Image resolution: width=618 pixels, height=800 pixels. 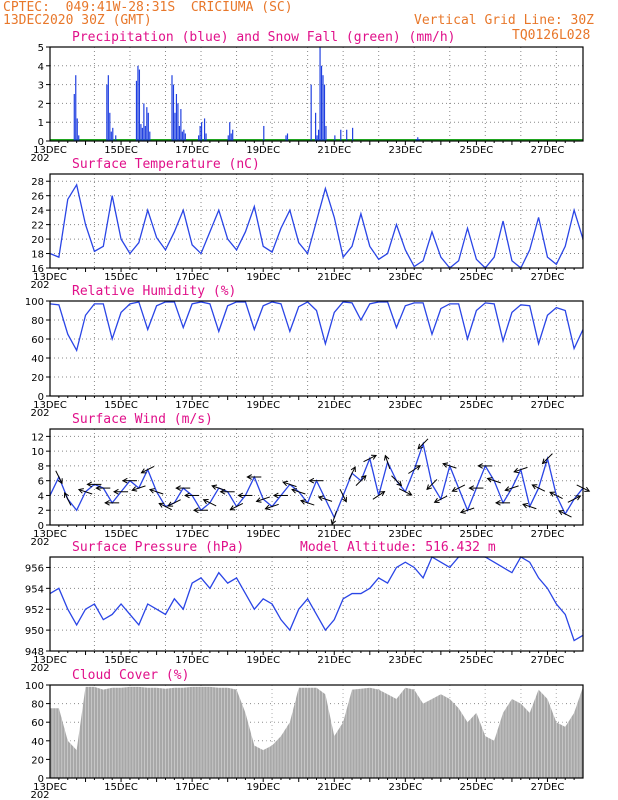 What do you see at coordinates (37, 211) in the screenshot?
I see `y-tick-label: 24` at bounding box center [37, 211].